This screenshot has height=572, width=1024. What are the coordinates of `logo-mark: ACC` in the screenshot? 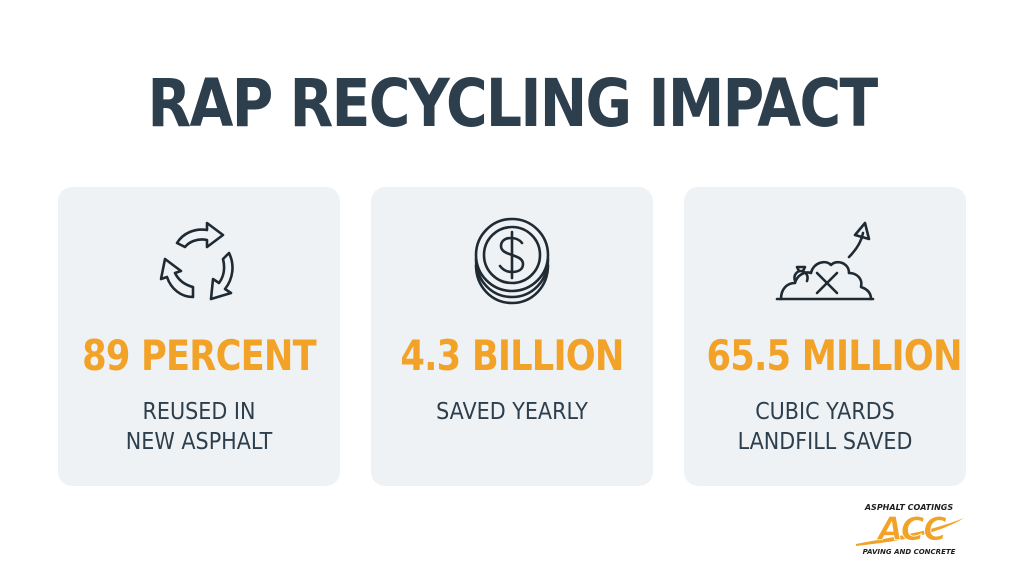 It's located at (910, 529).